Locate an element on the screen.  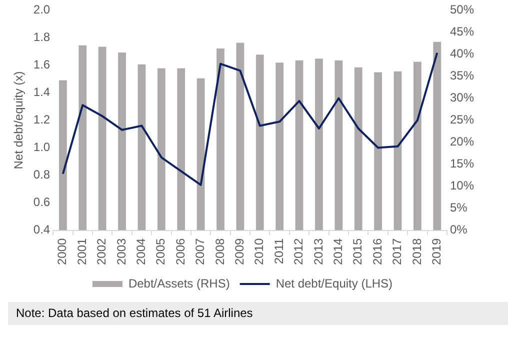
y2-tick-label: 30% is located at coordinates (462, 97).